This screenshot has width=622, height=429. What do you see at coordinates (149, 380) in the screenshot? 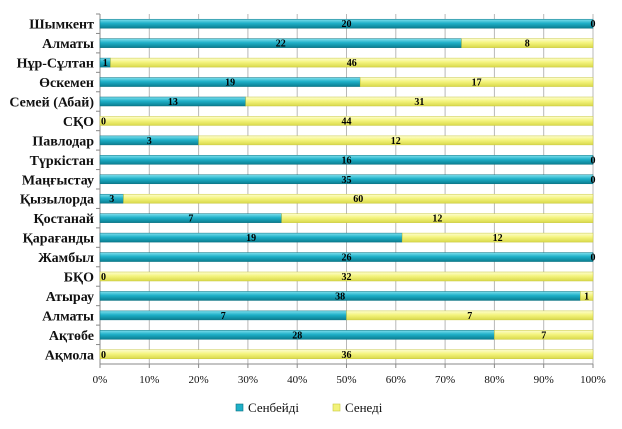
I see `x-tick-label: 10%` at bounding box center [149, 380].